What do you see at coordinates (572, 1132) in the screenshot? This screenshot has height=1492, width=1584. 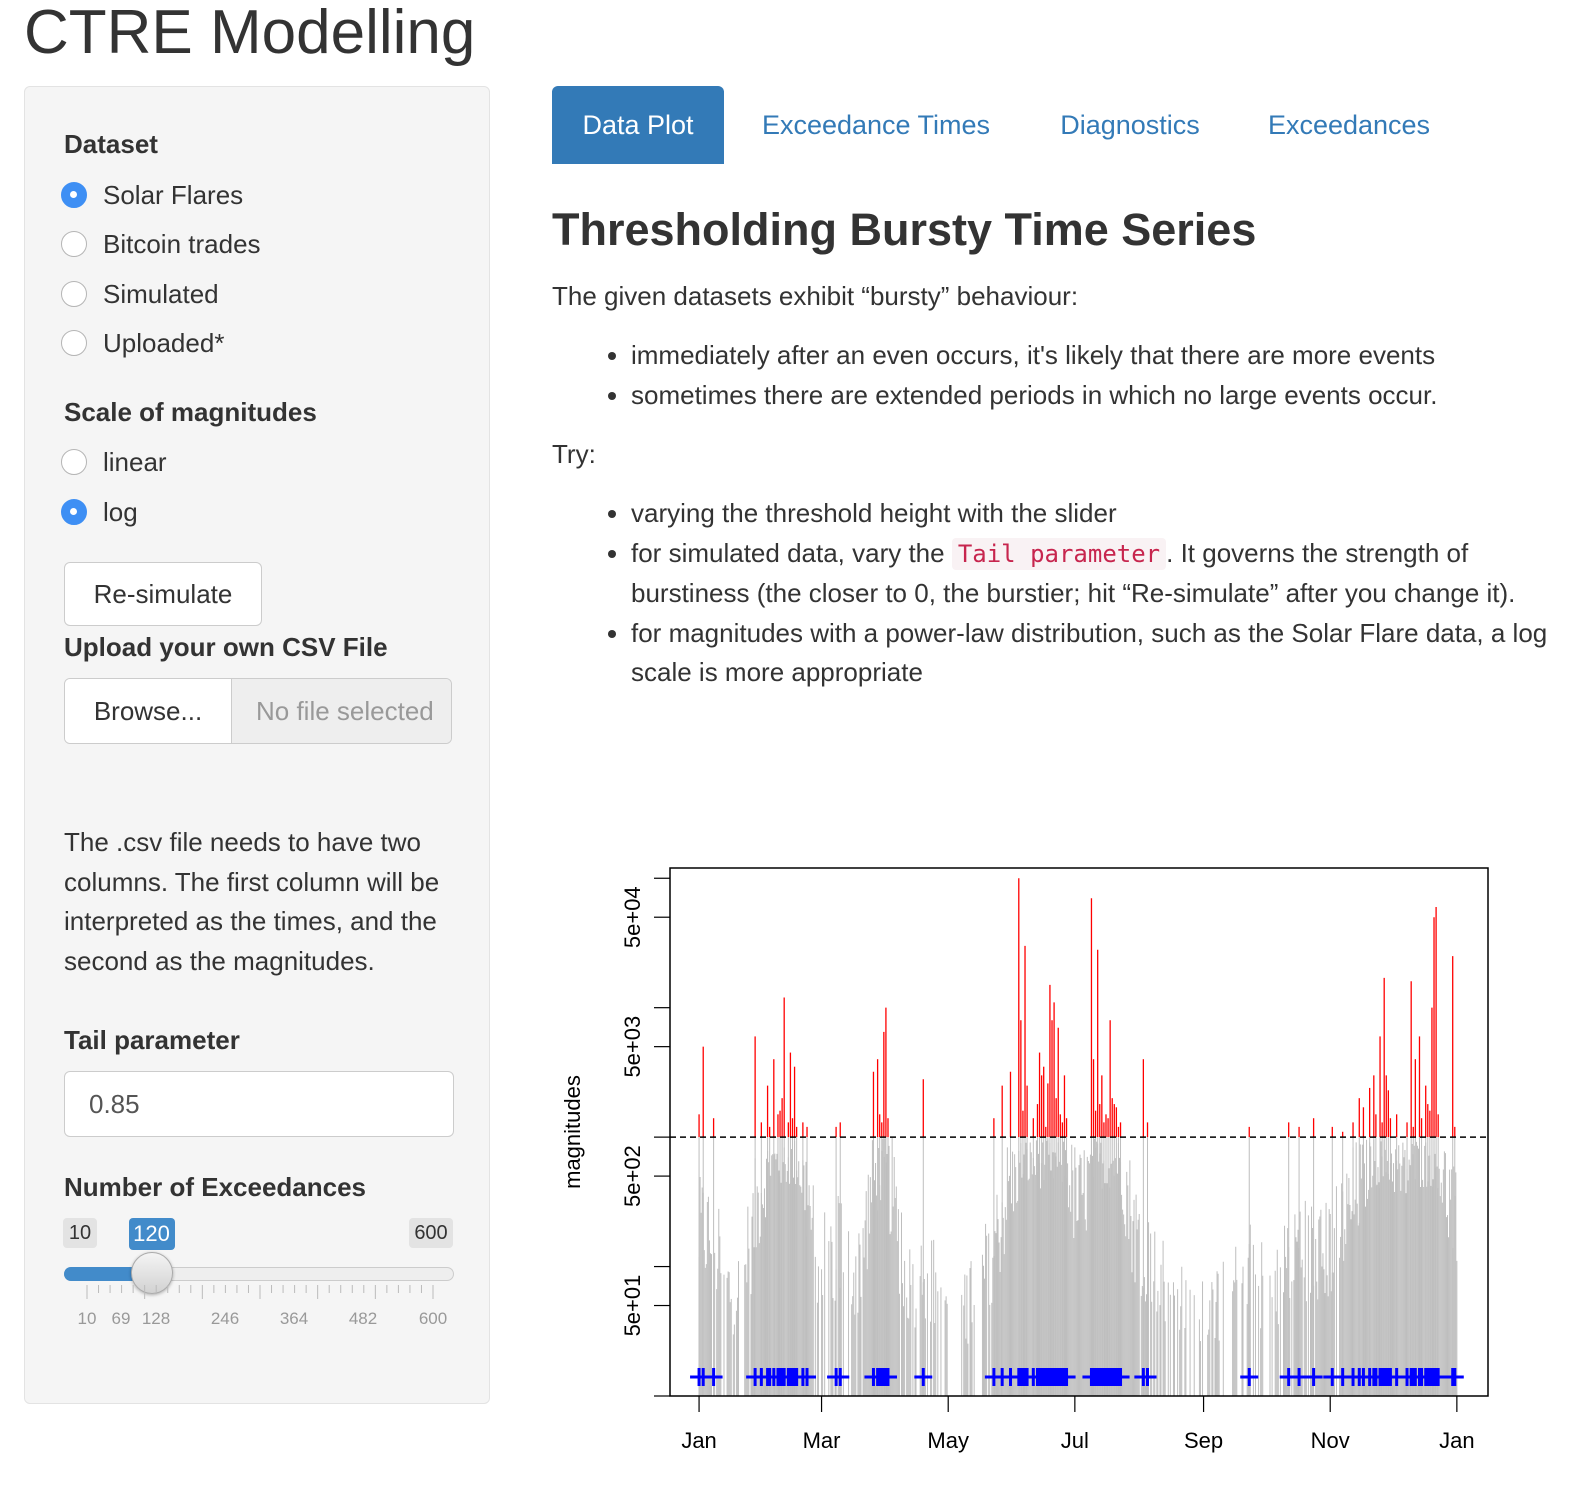 I see `y-axis-label: magnitudes` at bounding box center [572, 1132].